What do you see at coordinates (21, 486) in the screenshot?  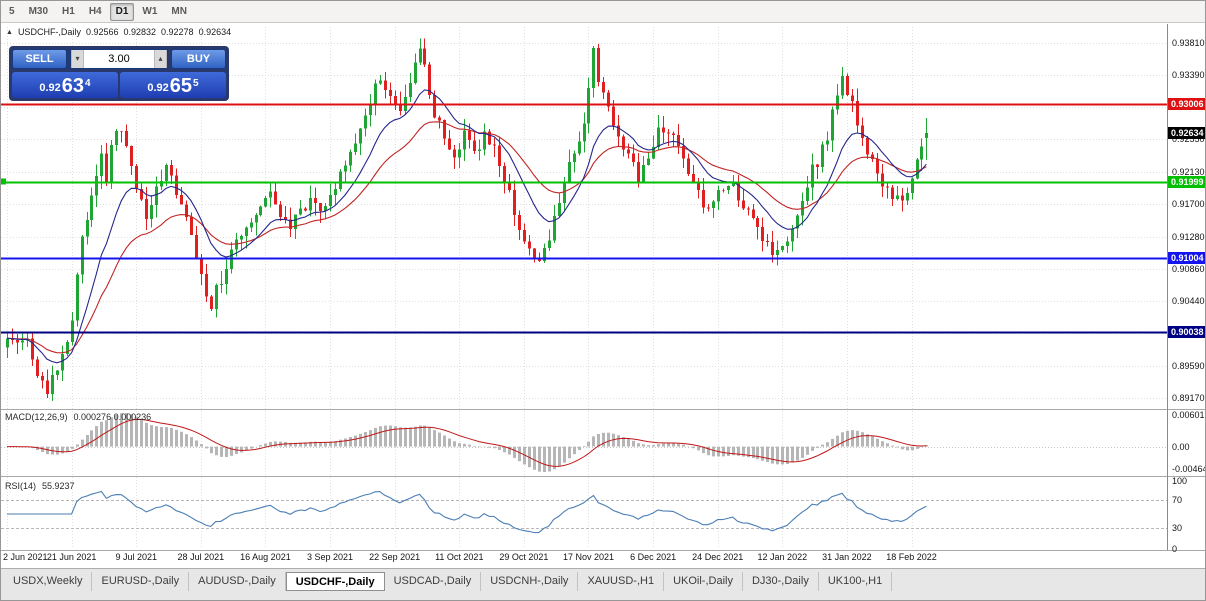 I see `rsi-label: RSI(14)` at bounding box center [21, 486].